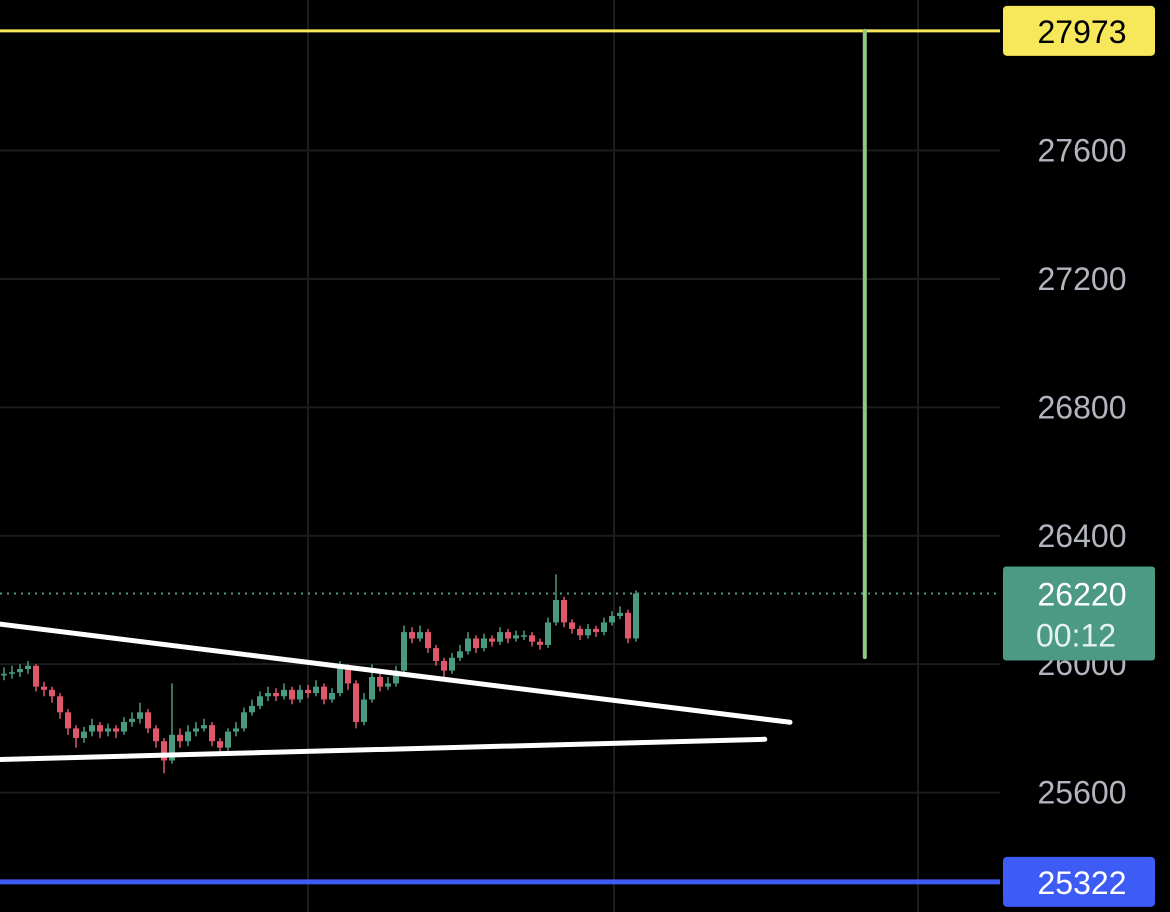 The width and height of the screenshot is (1170, 912). Describe the element at coordinates (1082, 536) in the screenshot. I see `y-tick-label: 26400` at that location.